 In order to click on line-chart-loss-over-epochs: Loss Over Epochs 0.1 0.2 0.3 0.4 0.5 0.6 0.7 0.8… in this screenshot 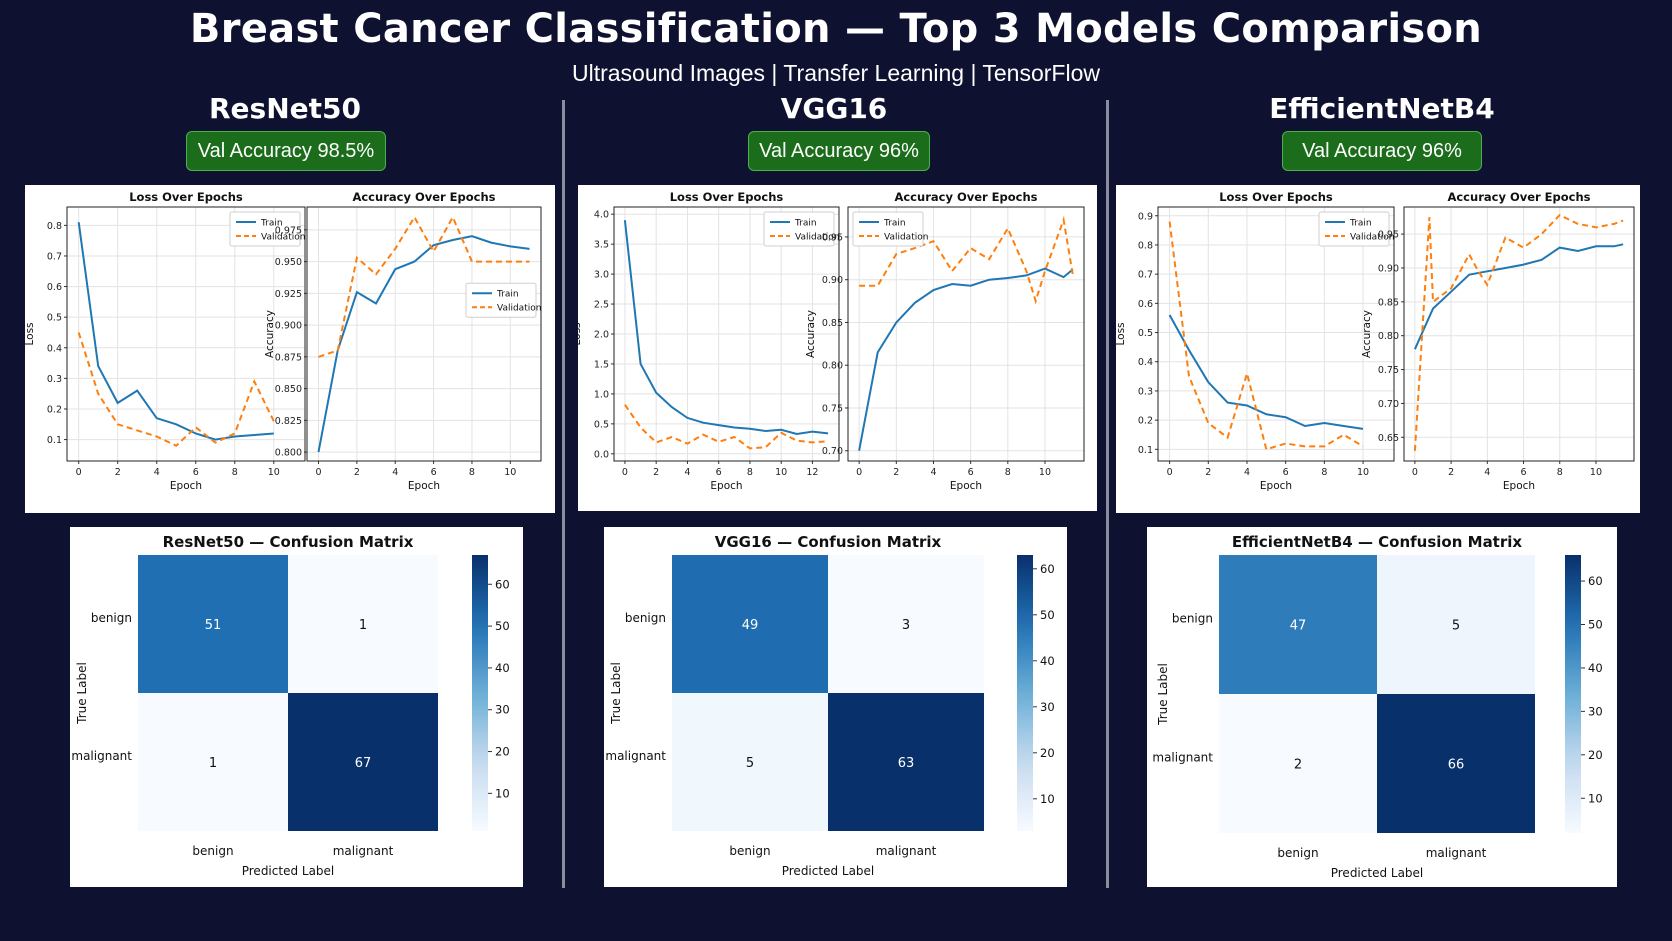, I will do `click(1255, 341)`.